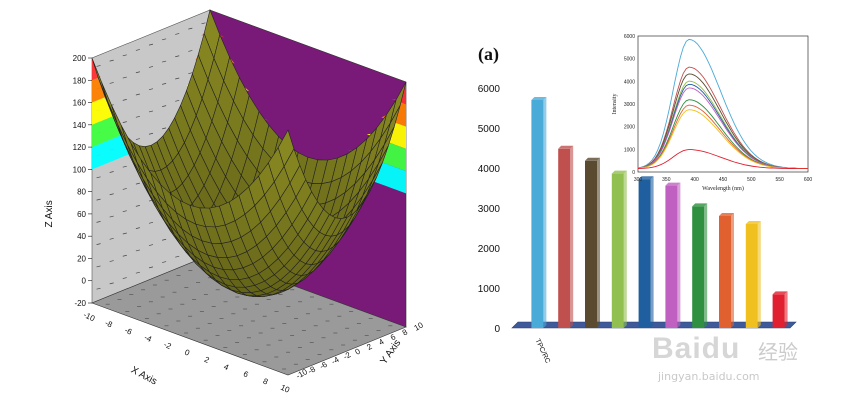 The height and width of the screenshot is (404, 845). Describe the element at coordinates (419, 326) in the screenshot. I see `y-tick-label: 10` at that location.